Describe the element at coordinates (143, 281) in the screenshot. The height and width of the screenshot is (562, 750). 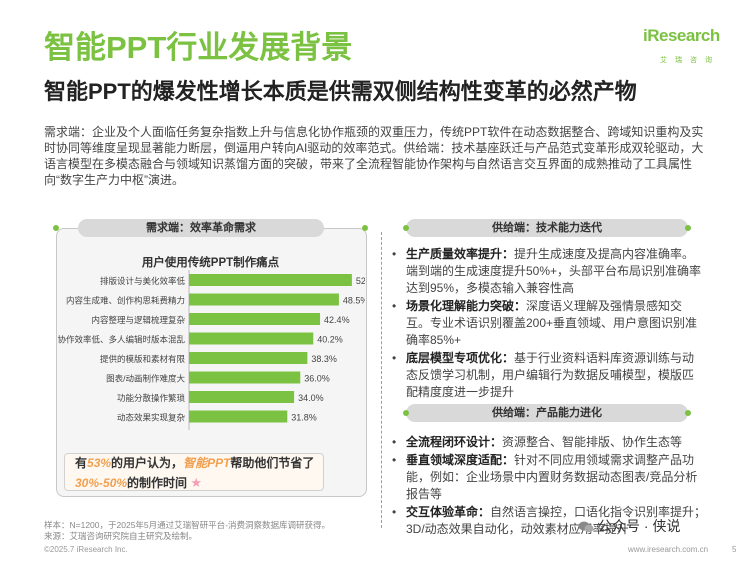
I see `category-label: 排版设计与美化效率低` at that location.